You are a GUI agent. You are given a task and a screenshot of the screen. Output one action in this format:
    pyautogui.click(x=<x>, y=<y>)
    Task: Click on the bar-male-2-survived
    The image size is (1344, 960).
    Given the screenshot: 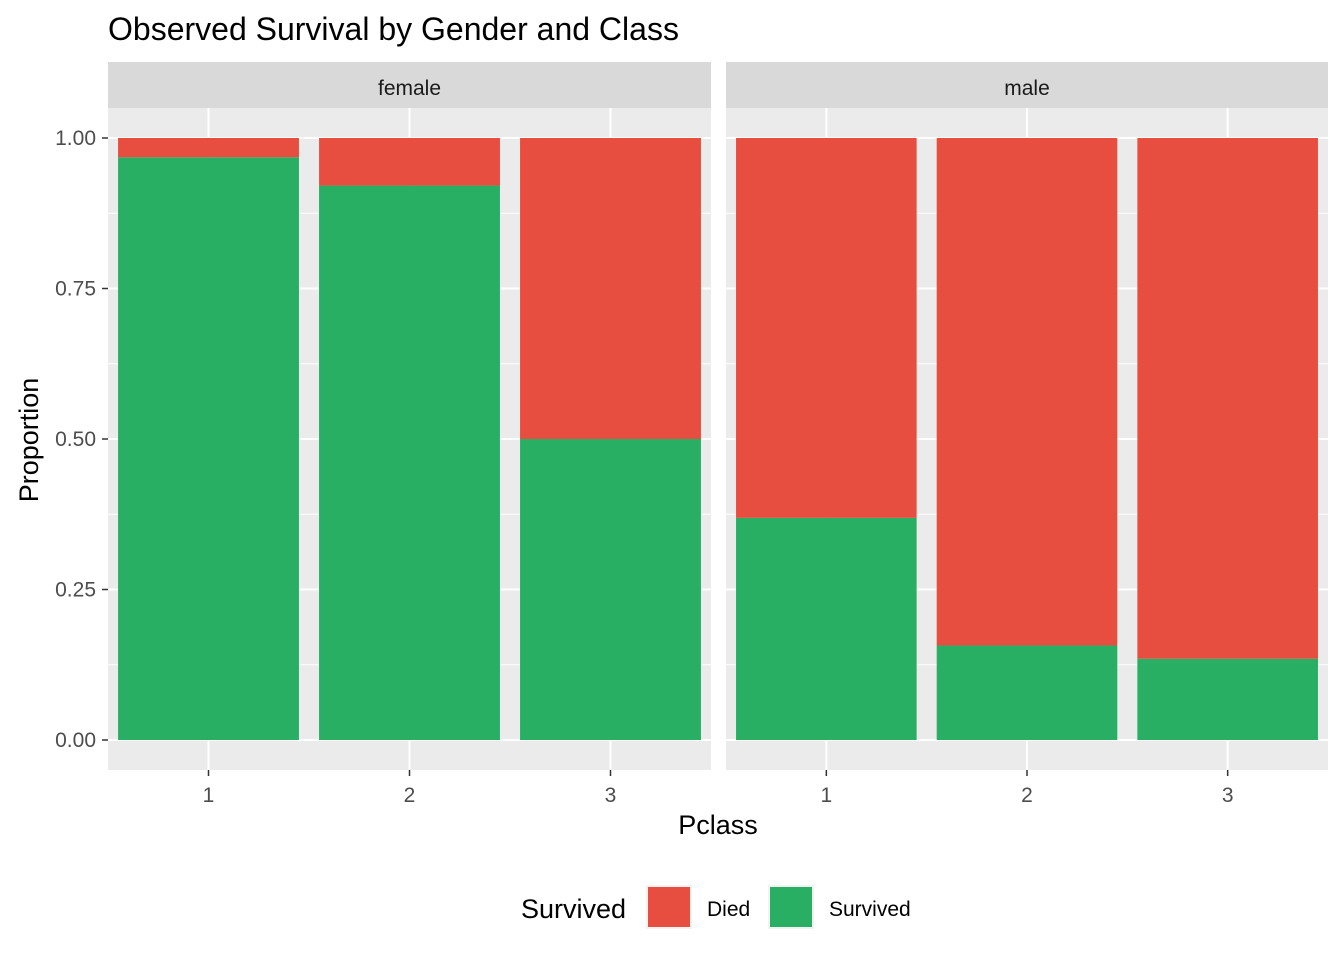 What is the action you would take?
    pyautogui.click(x=1027, y=692)
    